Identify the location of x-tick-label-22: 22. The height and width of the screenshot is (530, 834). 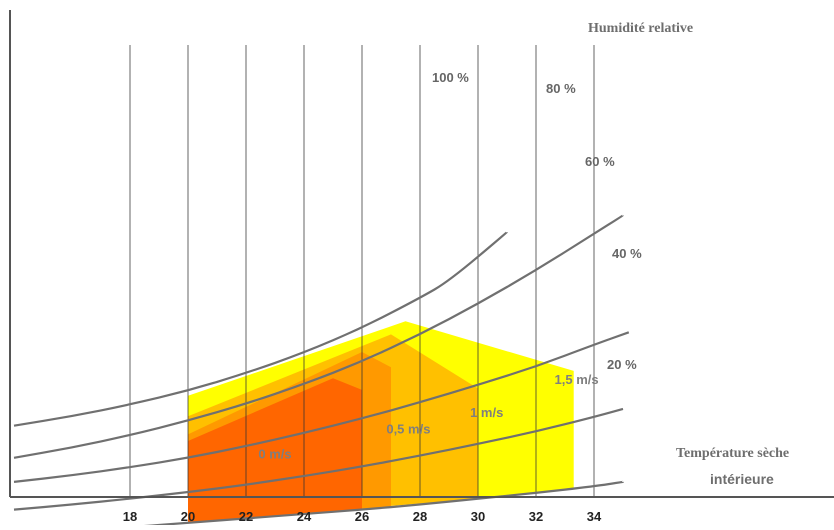
(246, 516).